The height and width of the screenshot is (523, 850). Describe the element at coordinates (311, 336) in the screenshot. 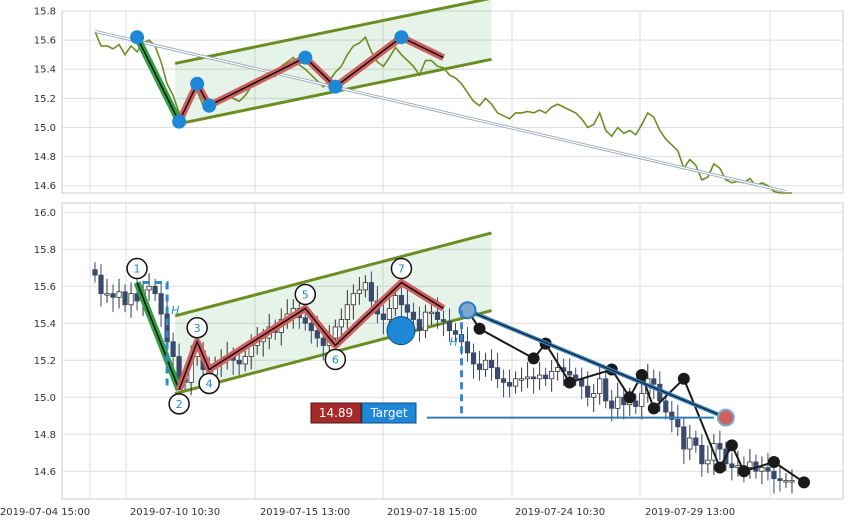

I see `zigzag-core` at that location.